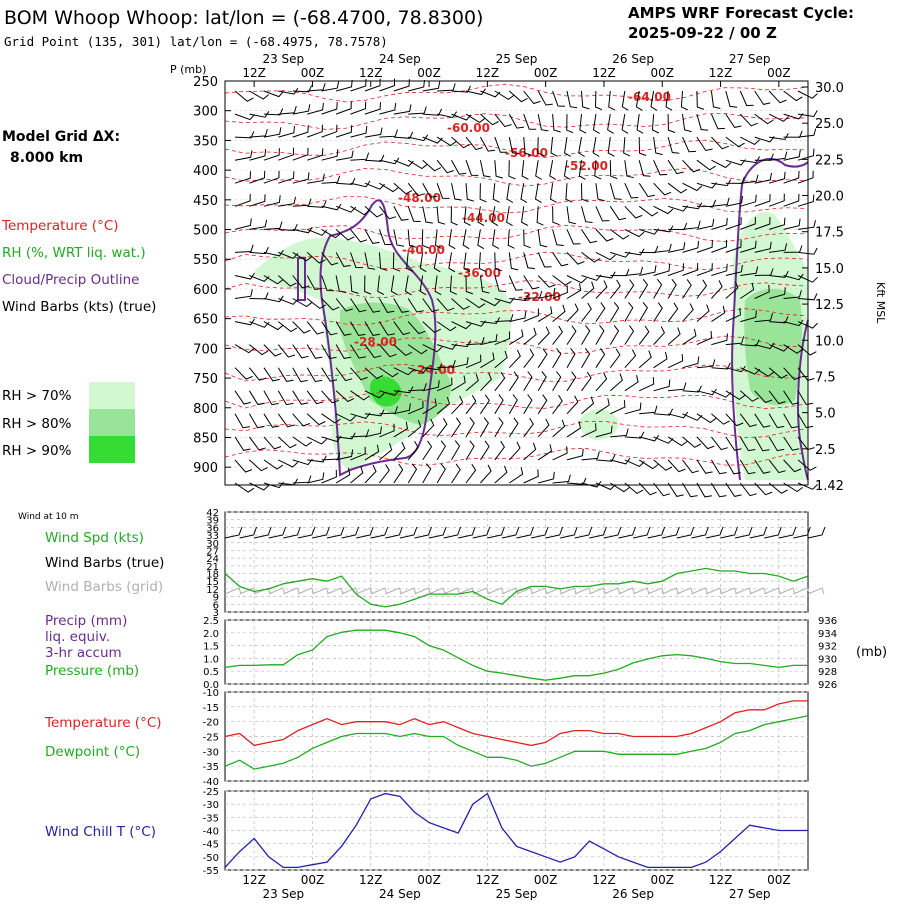 Image resolution: width=900 pixels, height=904 pixels. Describe the element at coordinates (283, 893) in the screenshot. I see `bottom-date-label: 23 Sep` at that location.